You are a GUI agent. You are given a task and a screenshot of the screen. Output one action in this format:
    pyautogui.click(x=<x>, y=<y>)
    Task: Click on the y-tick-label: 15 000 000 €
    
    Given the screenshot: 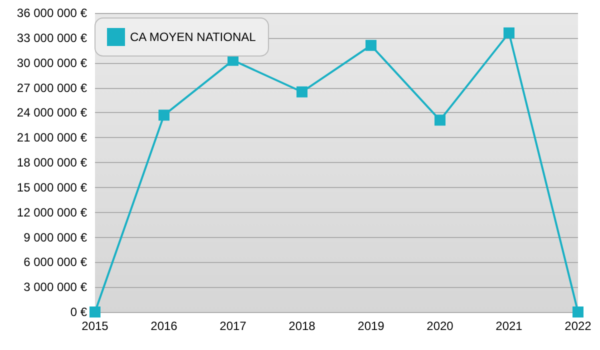 What is the action you would take?
    pyautogui.click(x=52, y=187)
    